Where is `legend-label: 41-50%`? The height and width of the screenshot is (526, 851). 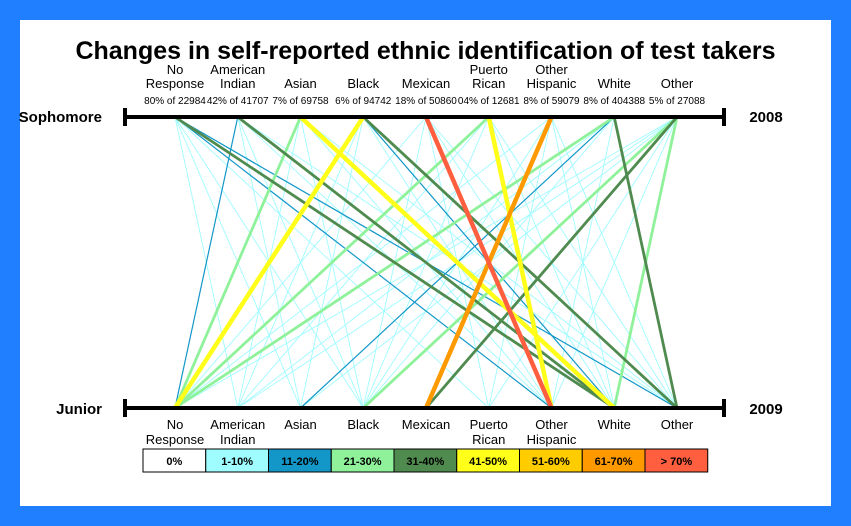
legend-label: 41-50% is located at coordinates (488, 462).